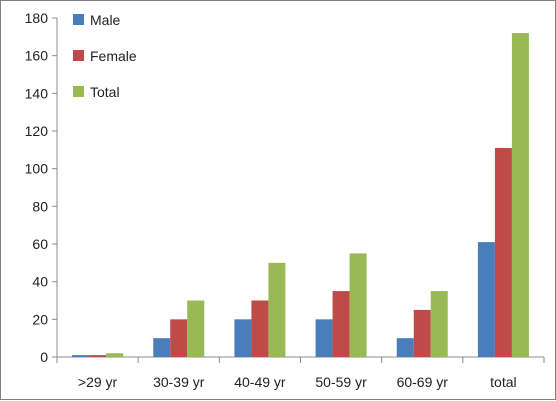 Image resolution: width=556 pixels, height=401 pixels. I want to click on legend-swatch-male, so click(78, 19).